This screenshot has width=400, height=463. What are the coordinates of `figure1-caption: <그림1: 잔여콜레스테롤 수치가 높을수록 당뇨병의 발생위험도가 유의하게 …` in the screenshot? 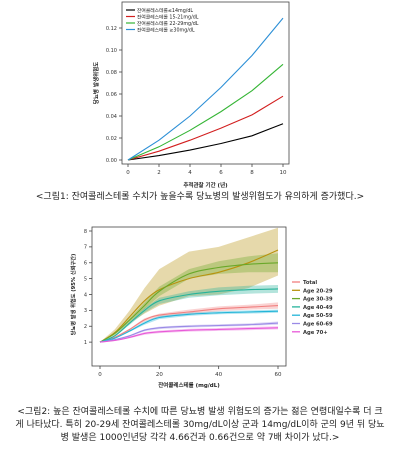 It's located at (200, 197).